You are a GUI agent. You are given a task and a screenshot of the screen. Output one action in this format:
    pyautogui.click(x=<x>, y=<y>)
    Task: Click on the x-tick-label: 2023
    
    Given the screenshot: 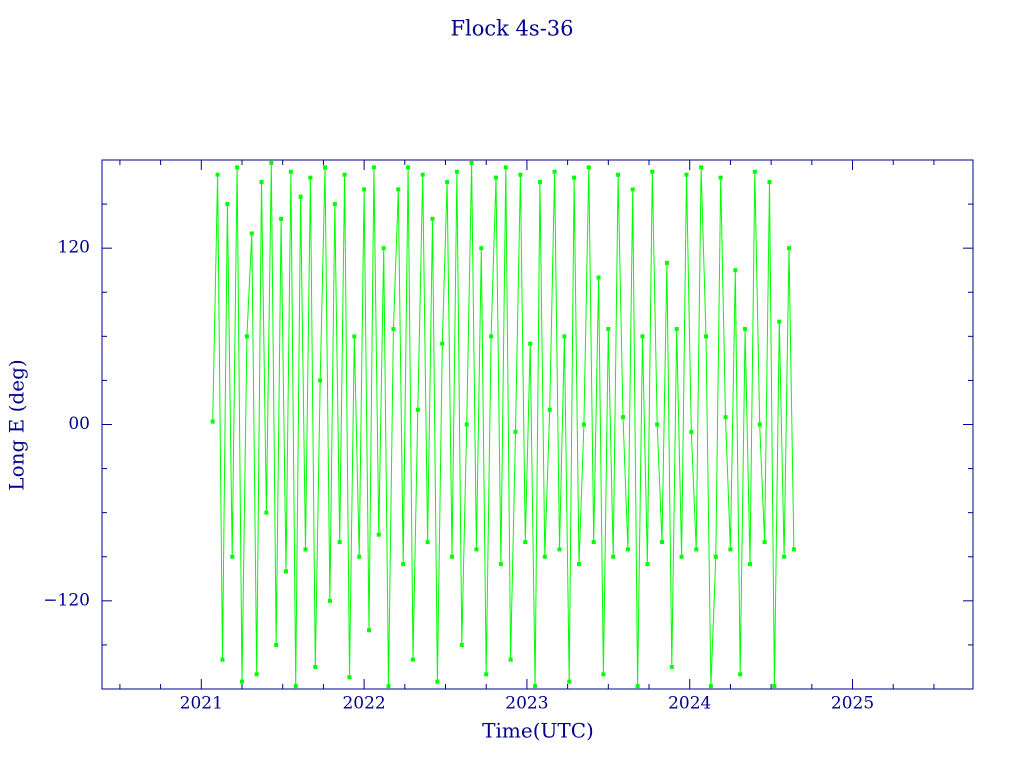 What is the action you would take?
    pyautogui.click(x=526, y=704)
    